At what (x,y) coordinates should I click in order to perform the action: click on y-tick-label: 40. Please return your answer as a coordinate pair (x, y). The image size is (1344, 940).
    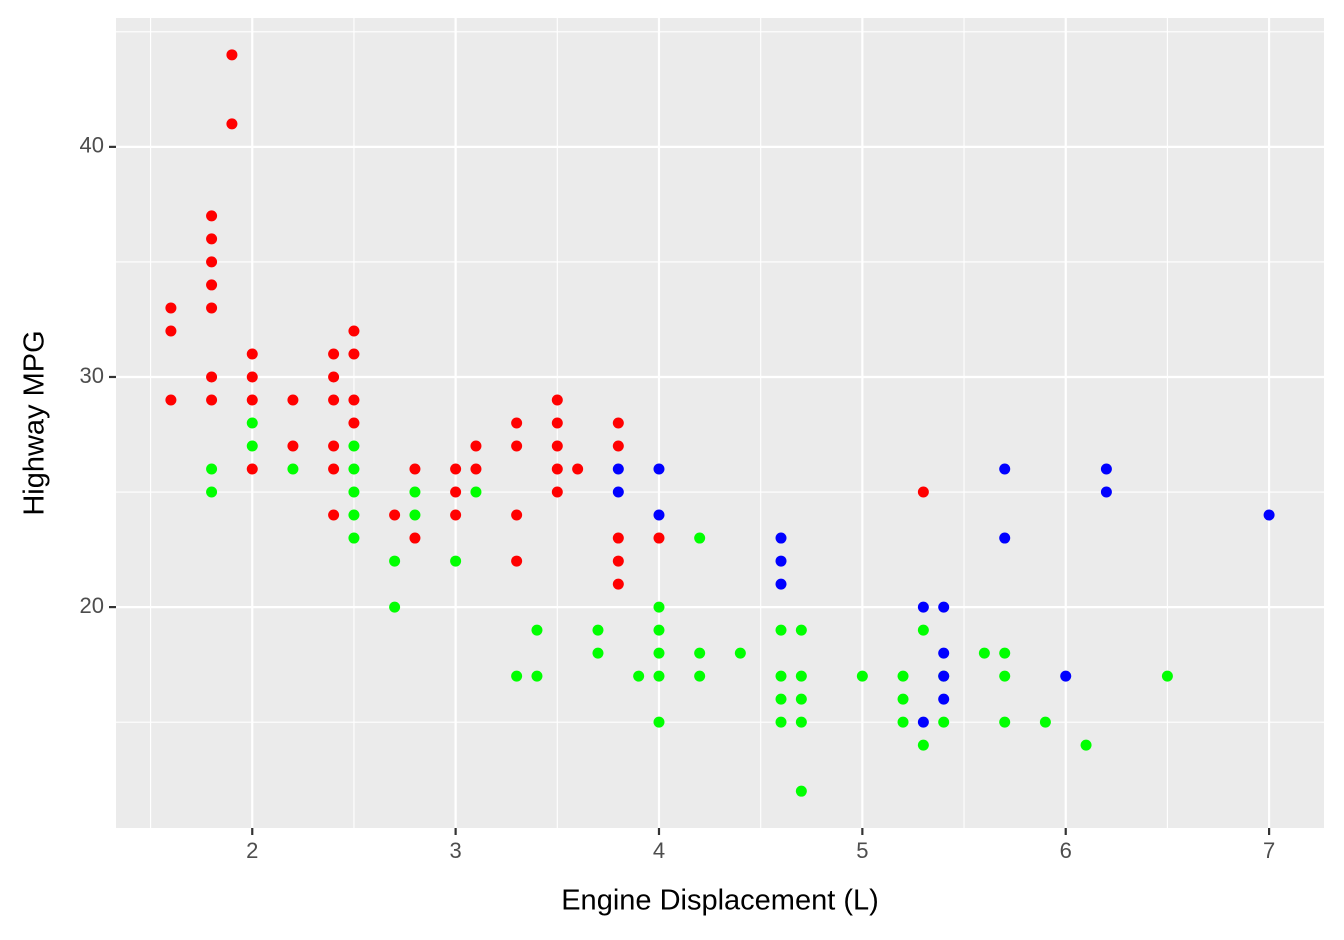
    Looking at the image, I should click on (92, 145).